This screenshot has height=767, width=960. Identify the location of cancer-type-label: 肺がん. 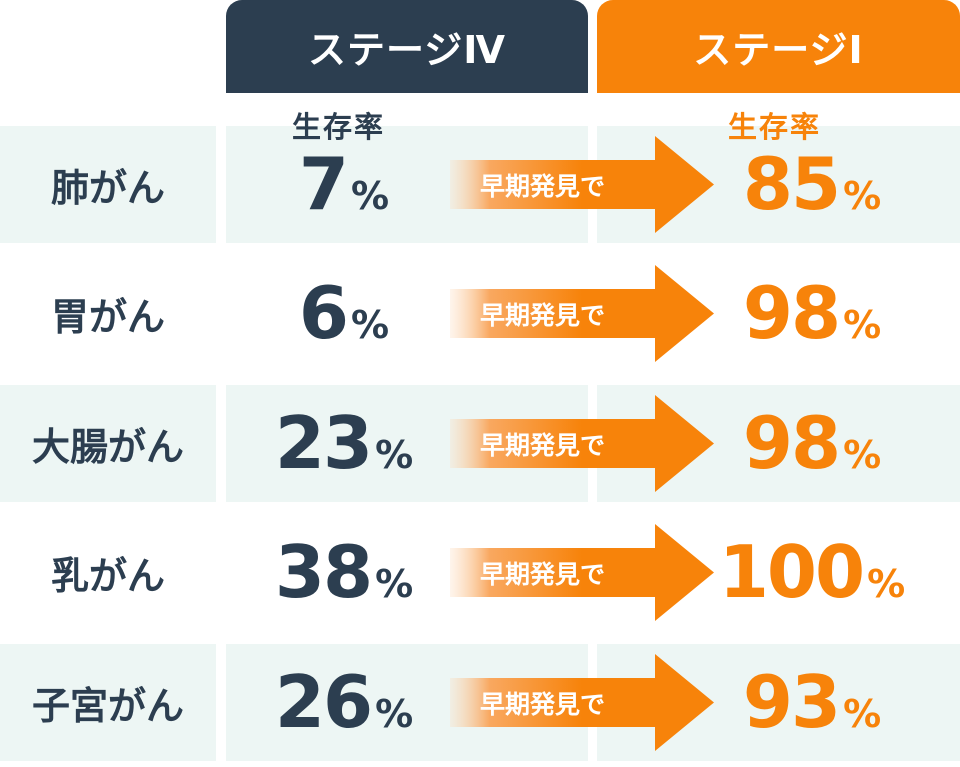
(107, 188).